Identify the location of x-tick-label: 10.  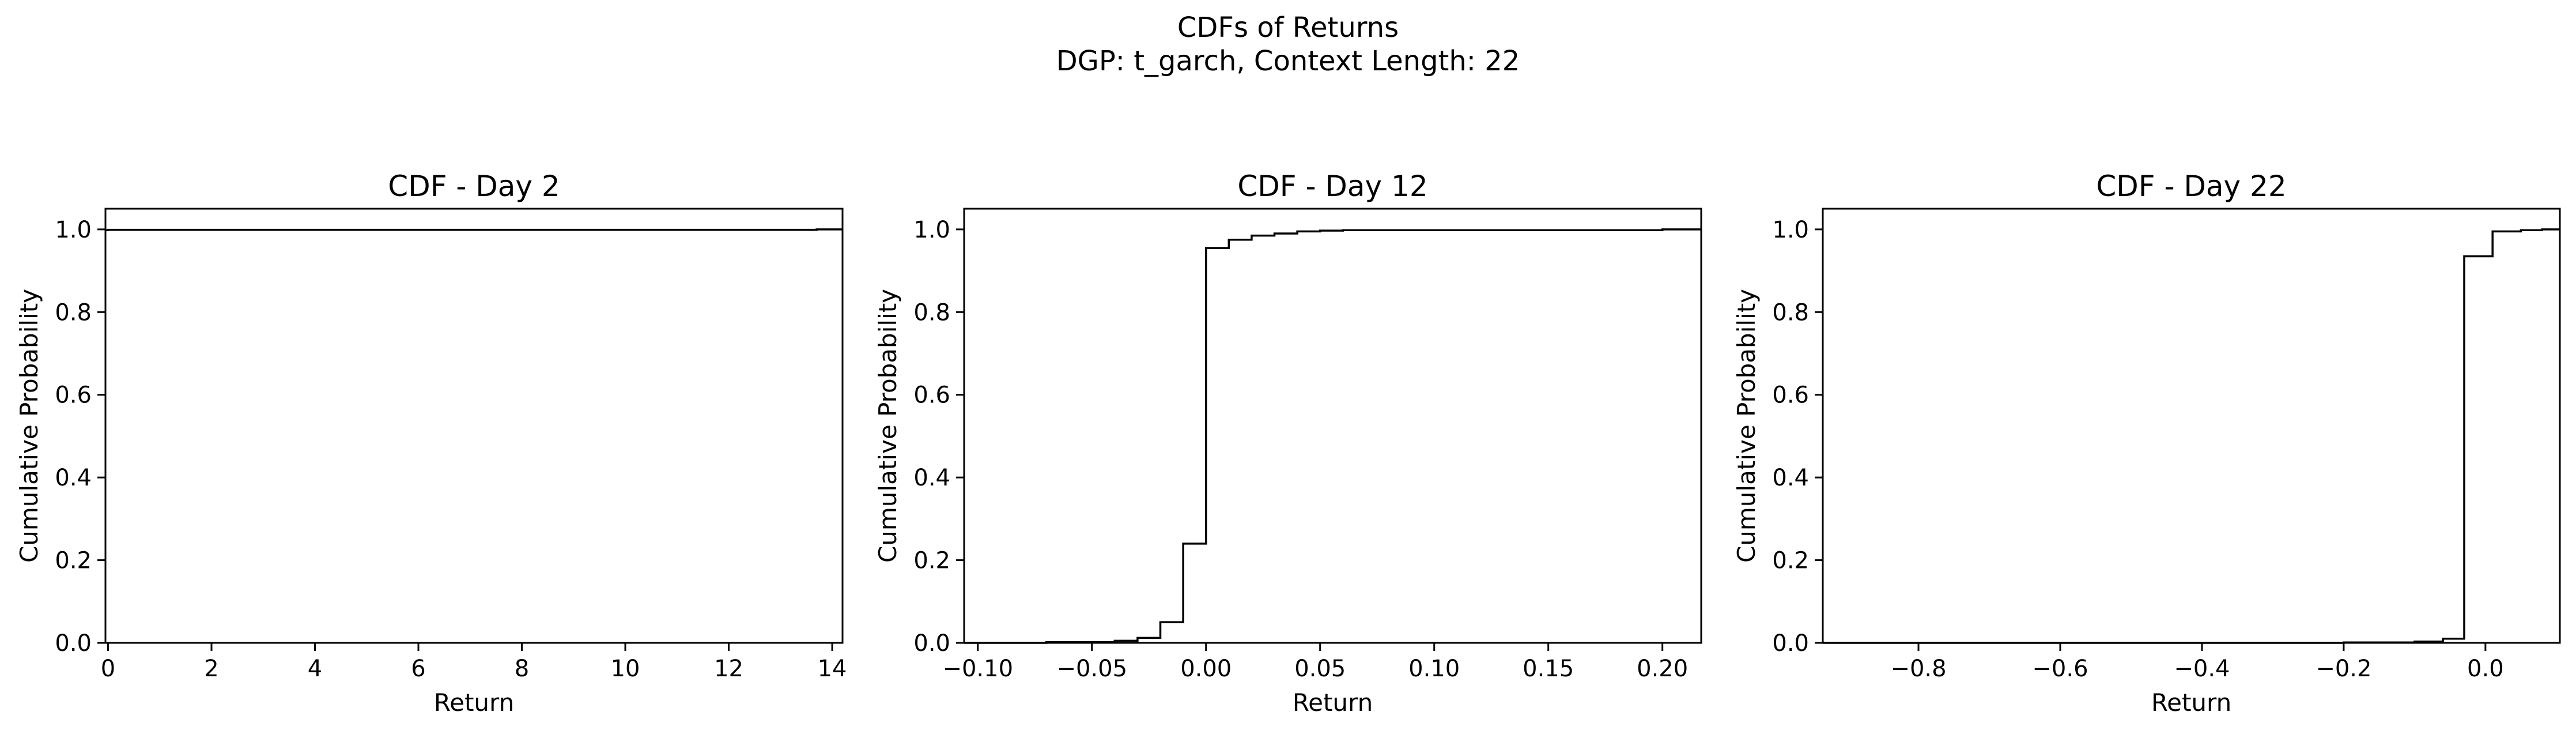
(625, 669).